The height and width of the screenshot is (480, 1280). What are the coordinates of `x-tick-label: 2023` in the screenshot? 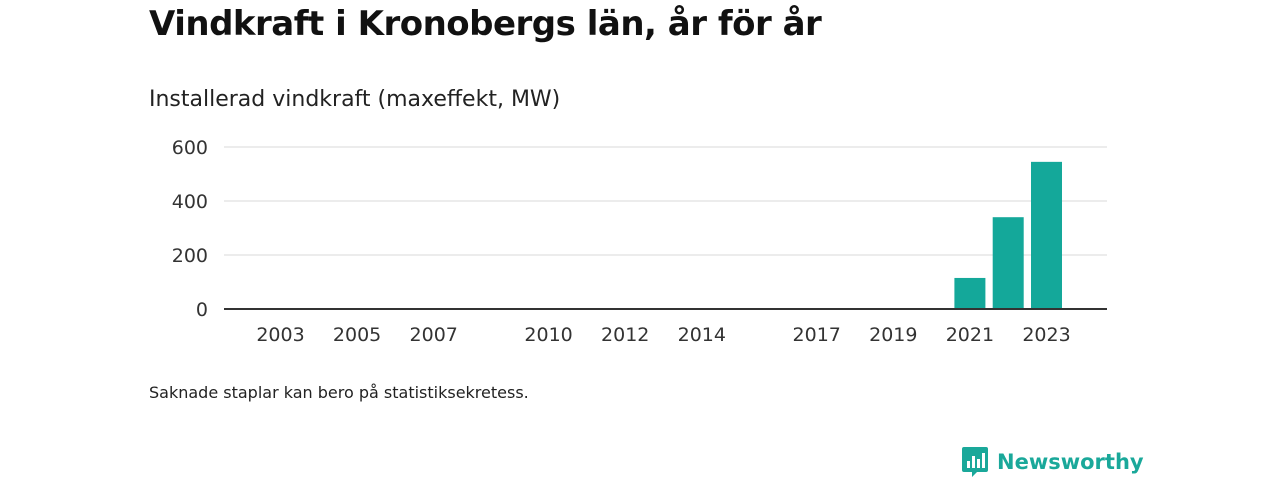 It's located at (1046, 335).